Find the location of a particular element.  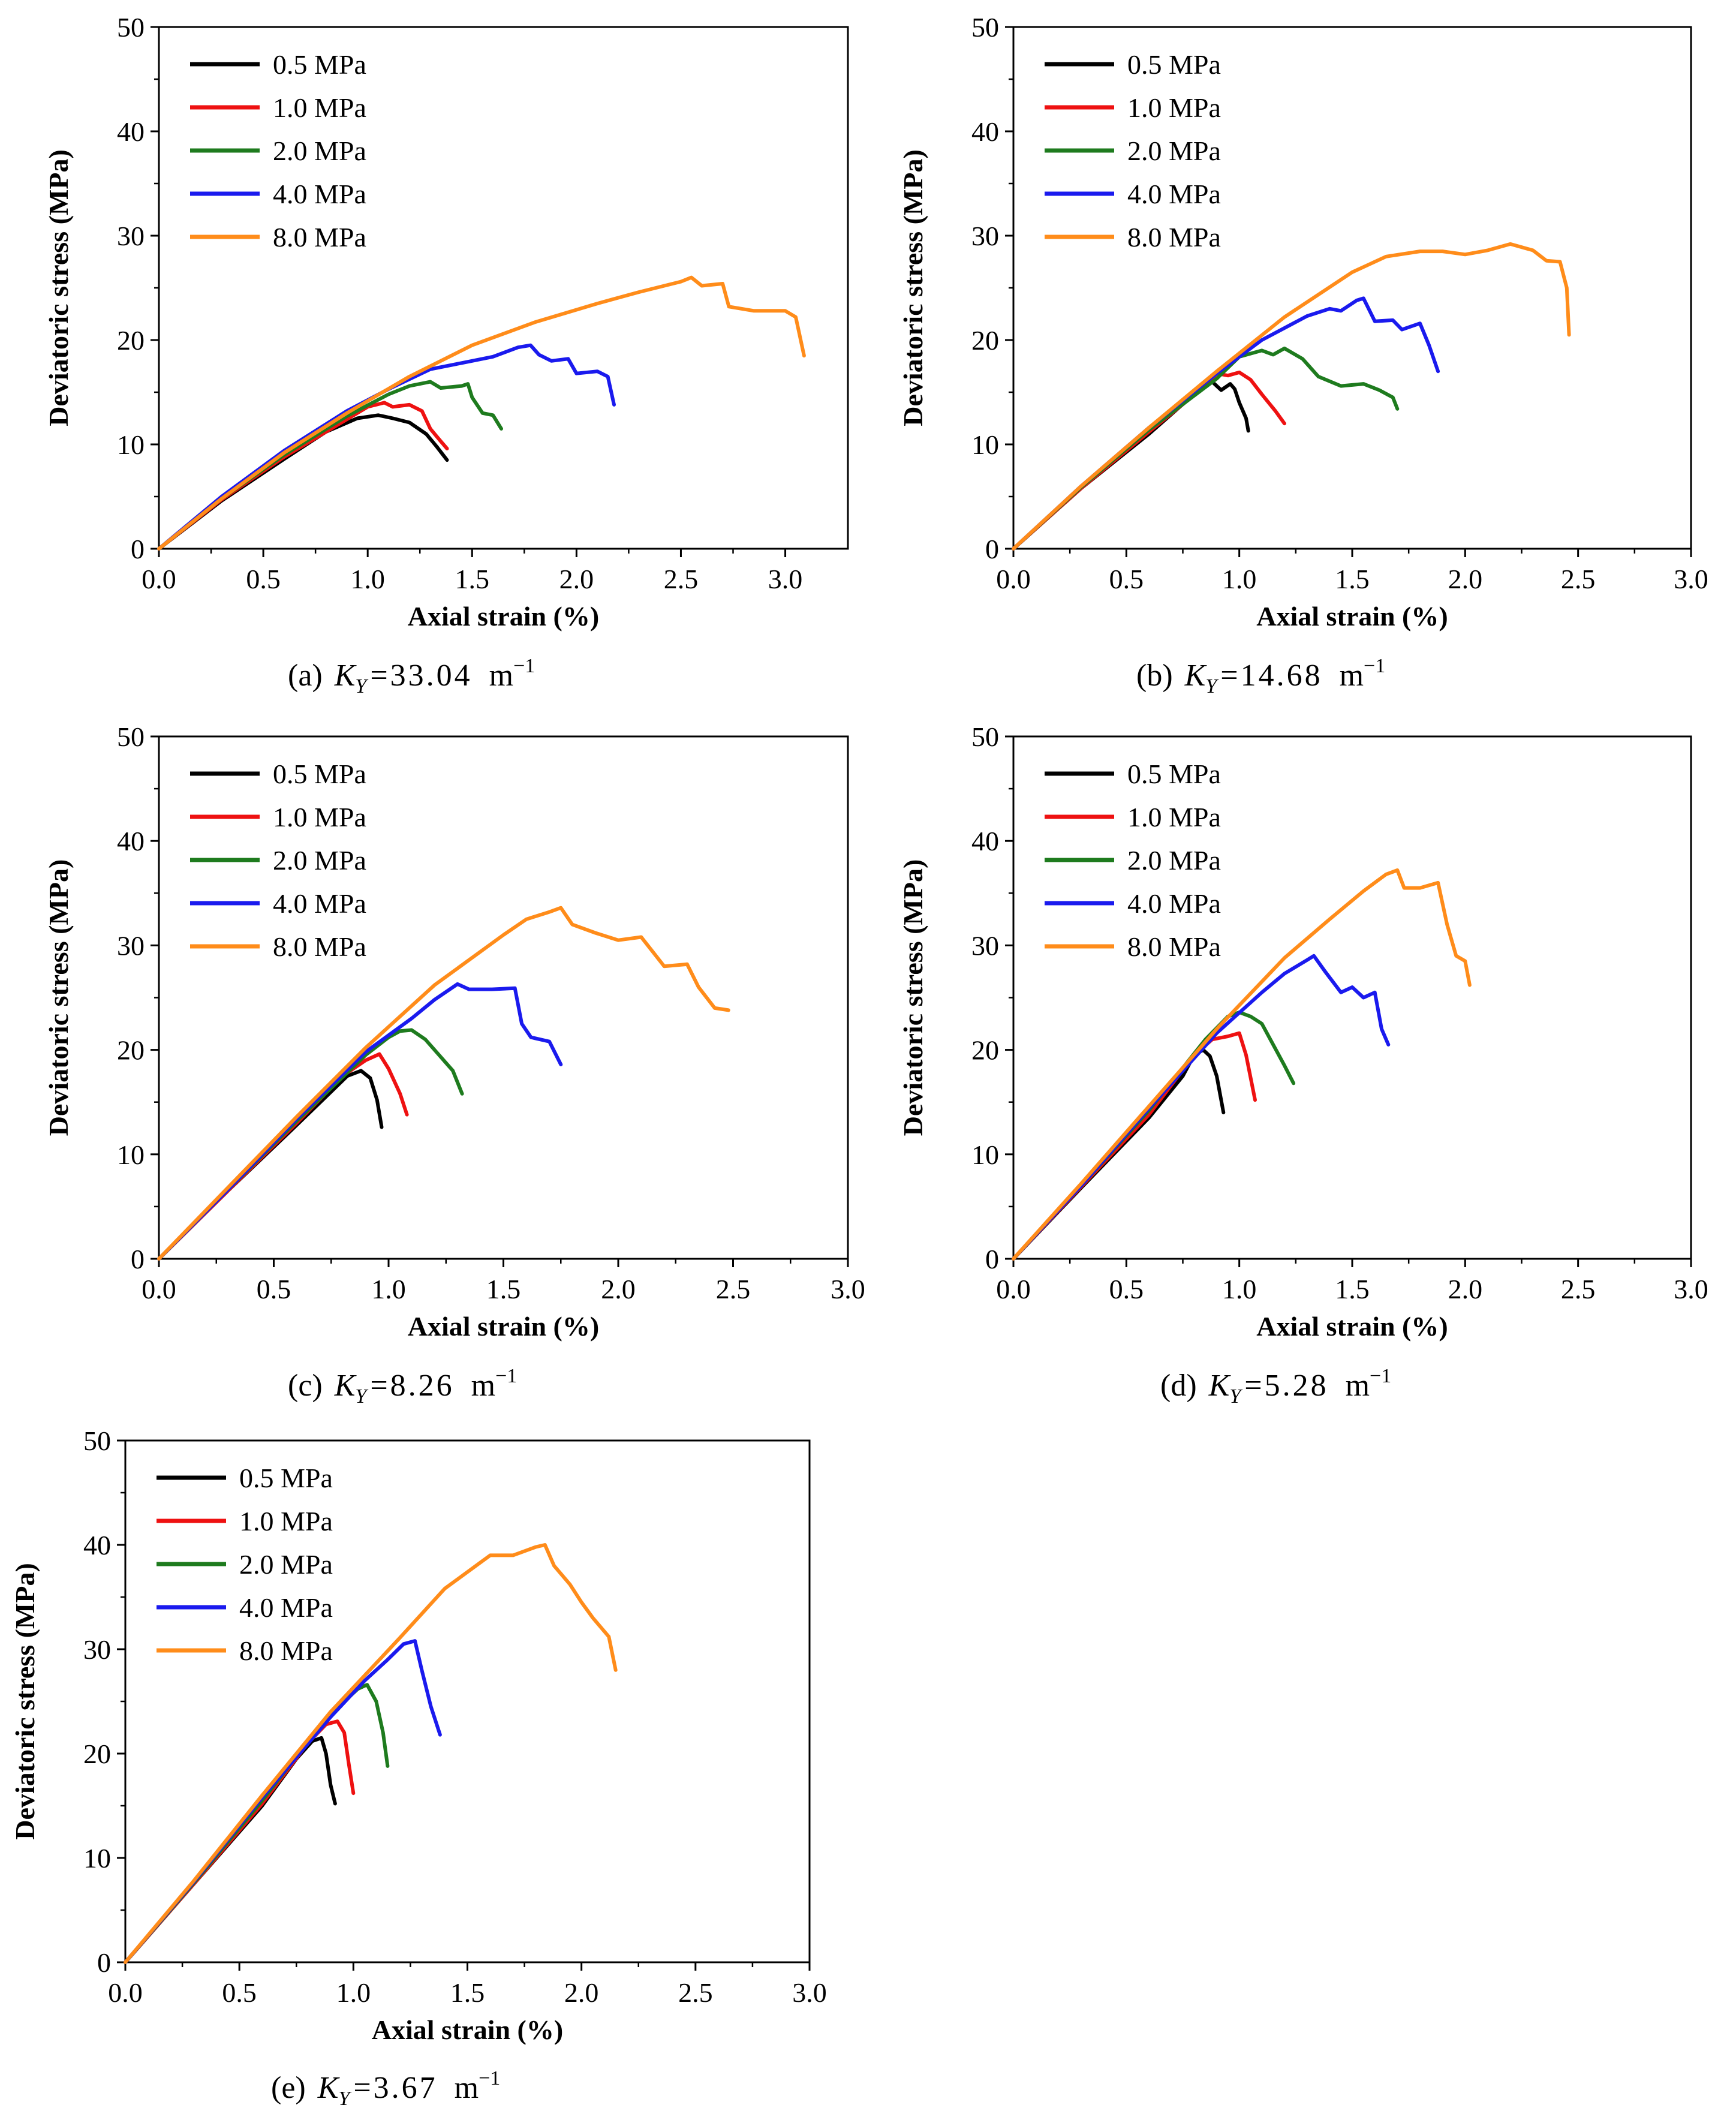

y-axis-title: Deviatoric stress (MPa) is located at coordinates (913, 287).